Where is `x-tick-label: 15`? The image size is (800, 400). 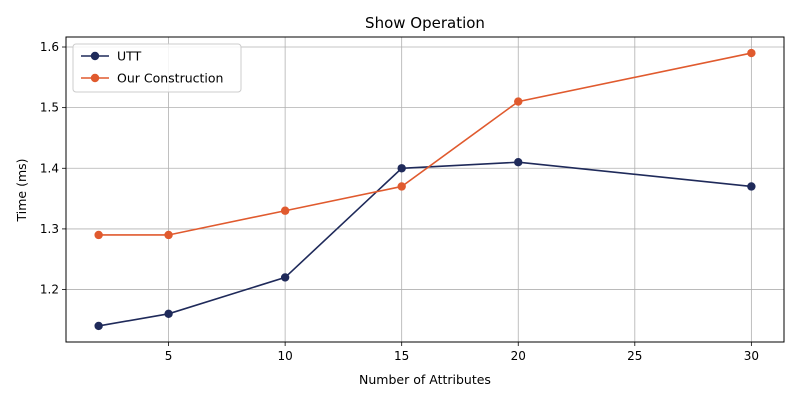 x-tick-label: 15 is located at coordinates (401, 356).